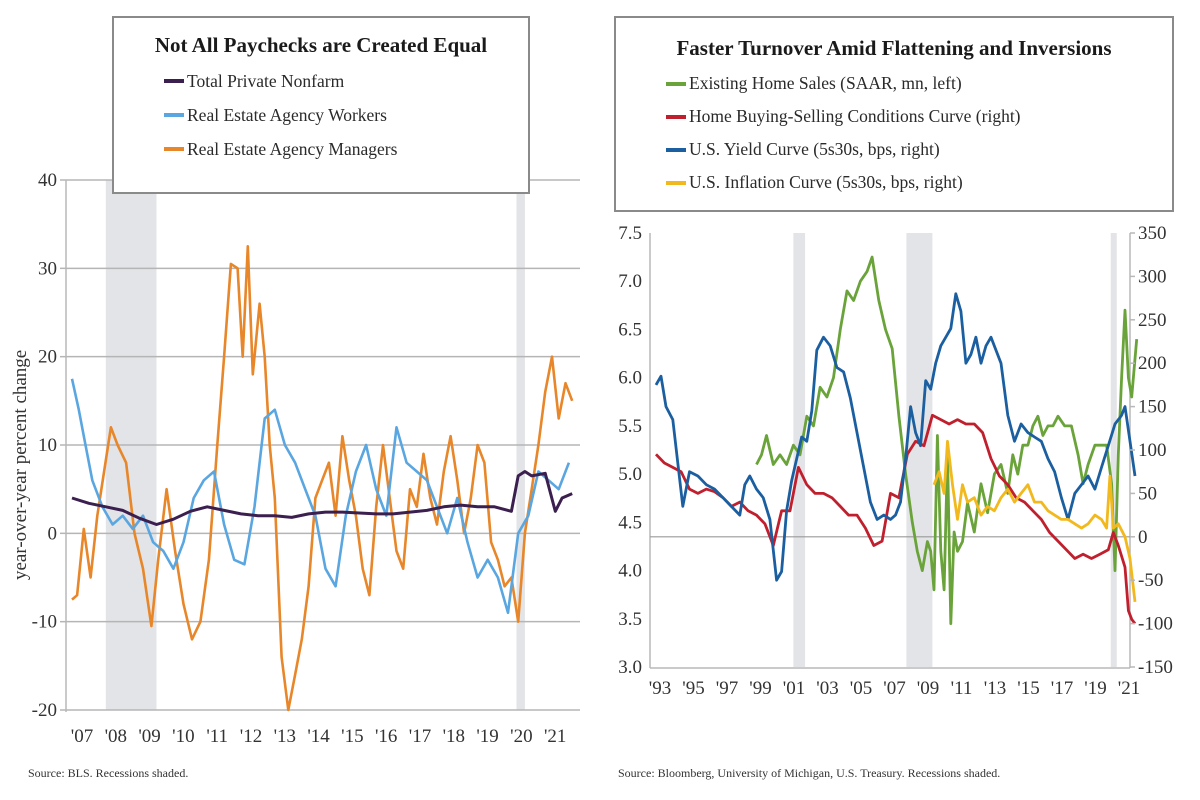  What do you see at coordinates (727, 688) in the screenshot?
I see `x-tick-label: '97` at bounding box center [727, 688].